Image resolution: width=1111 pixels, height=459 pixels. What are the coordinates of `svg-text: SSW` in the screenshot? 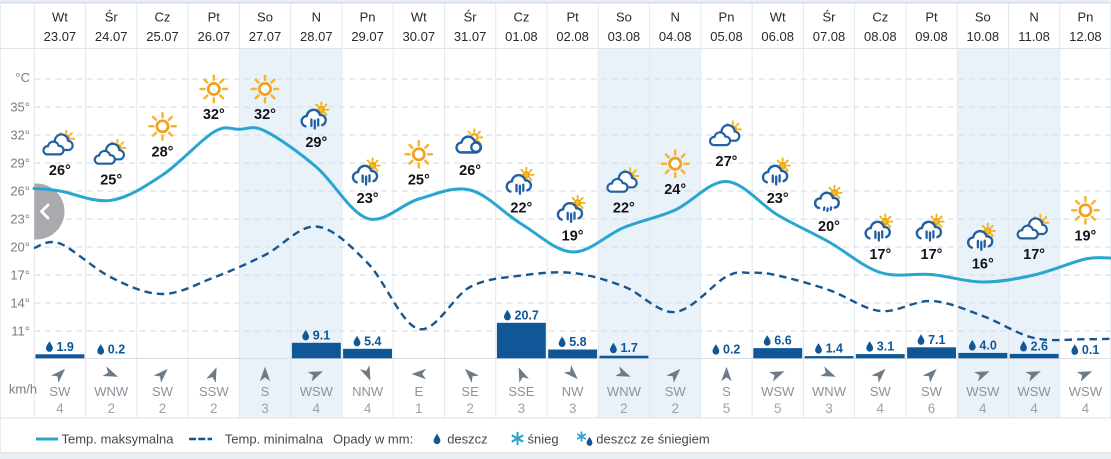 It's located at (214, 391).